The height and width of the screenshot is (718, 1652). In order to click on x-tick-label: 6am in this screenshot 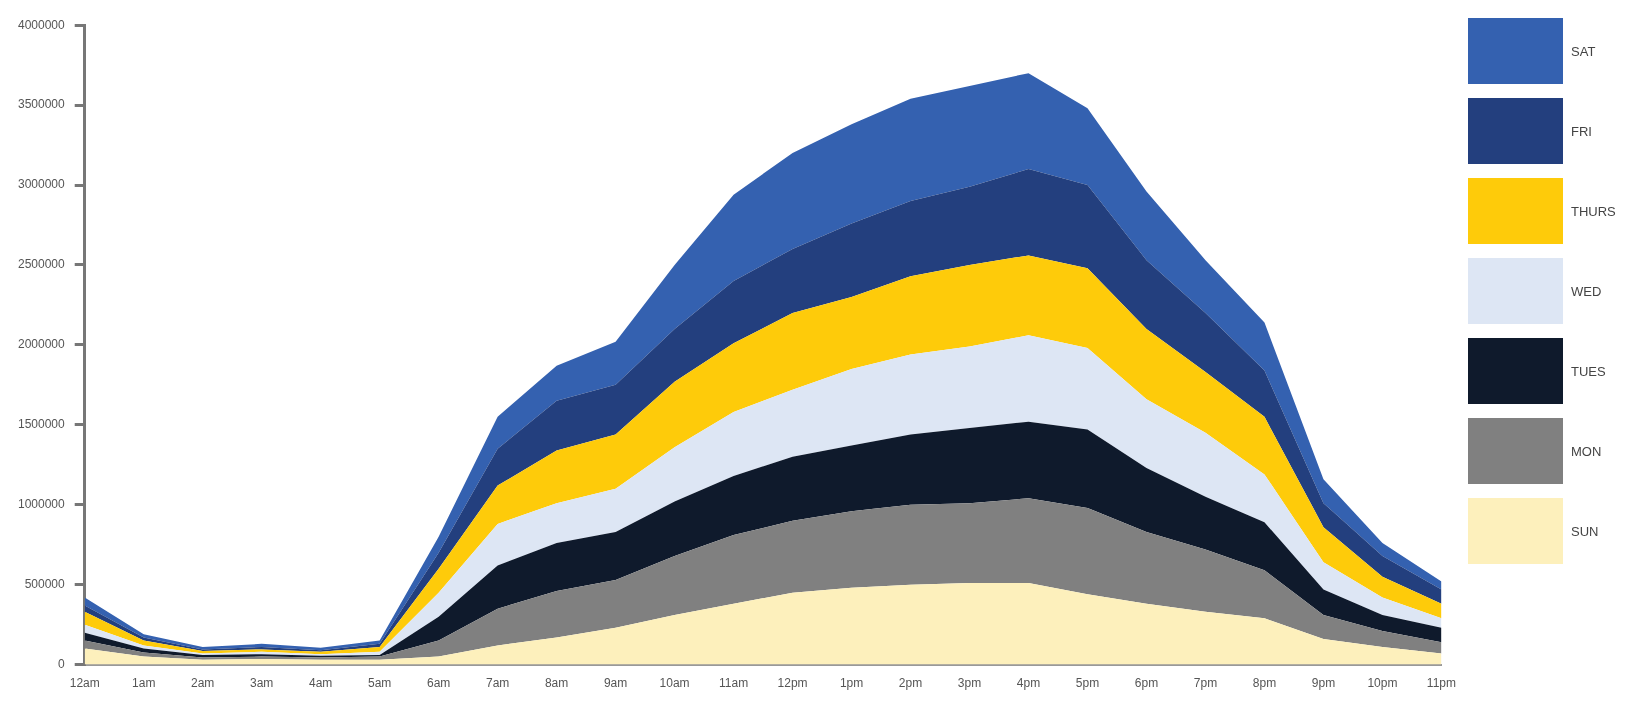, I will do `click(438, 683)`.